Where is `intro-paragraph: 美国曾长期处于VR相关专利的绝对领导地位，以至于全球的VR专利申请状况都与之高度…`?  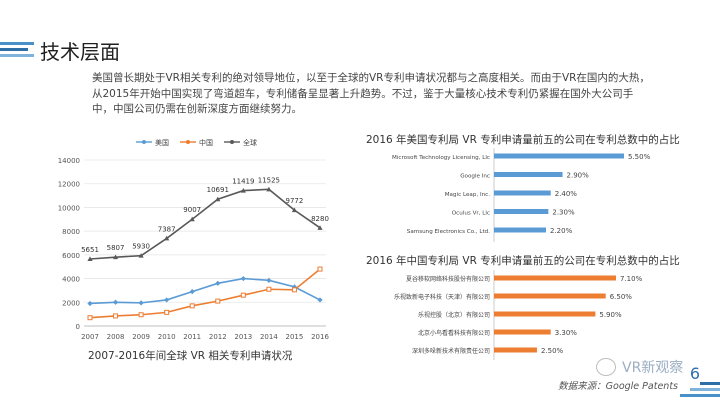
intro-paragraph: 美国曾长期处于VR相关专利的绝对领导地位，以至于全球的VR专利申请状况都与之高度… is located at coordinates (371, 93).